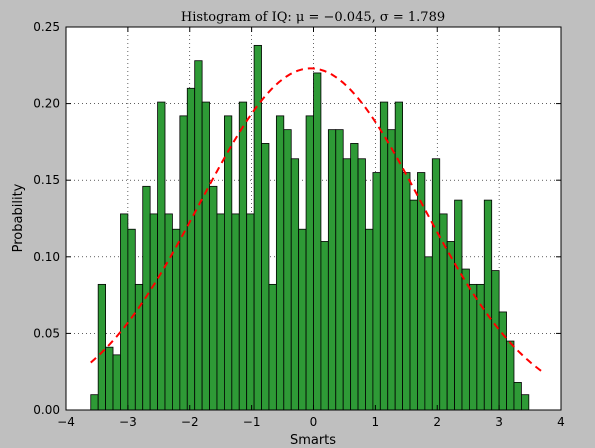 This screenshot has height=448, width=595. Describe the element at coordinates (313, 17) in the screenshot. I see `chart-title: Histogram of IQ: μ = −0.045, σ = 1.789` at that location.